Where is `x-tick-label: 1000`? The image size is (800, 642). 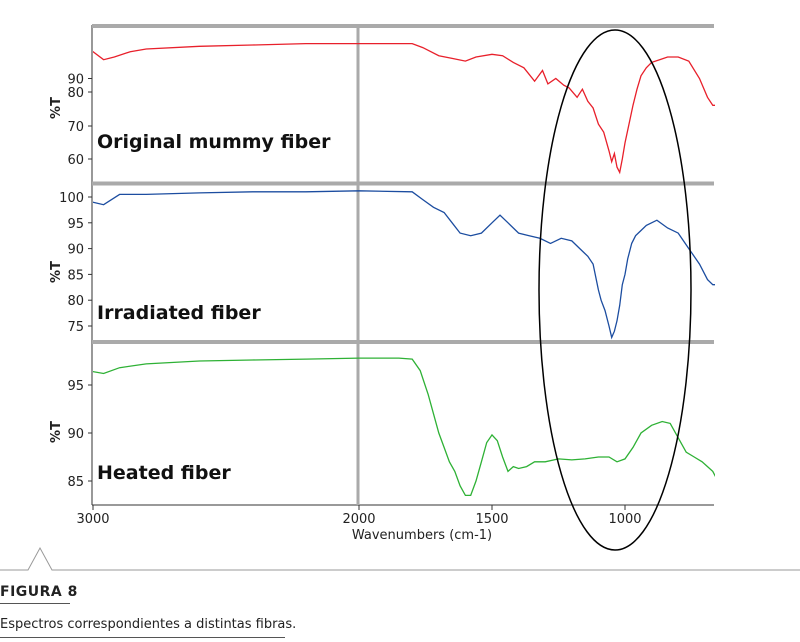 x-tick-label: 1000 is located at coordinates (624, 519).